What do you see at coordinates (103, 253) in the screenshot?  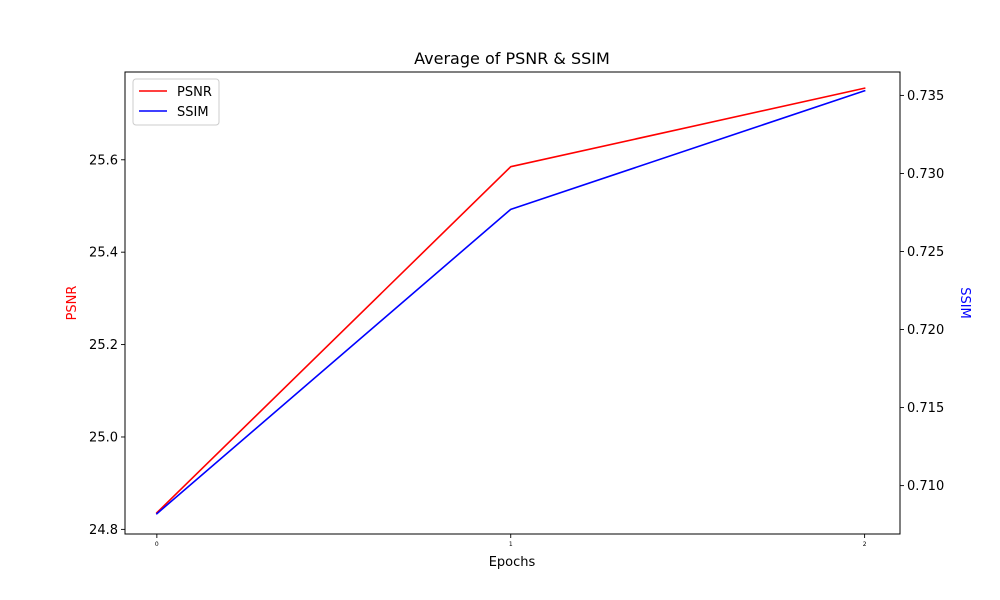 I see `left-tick-label: 25.4` at bounding box center [103, 253].